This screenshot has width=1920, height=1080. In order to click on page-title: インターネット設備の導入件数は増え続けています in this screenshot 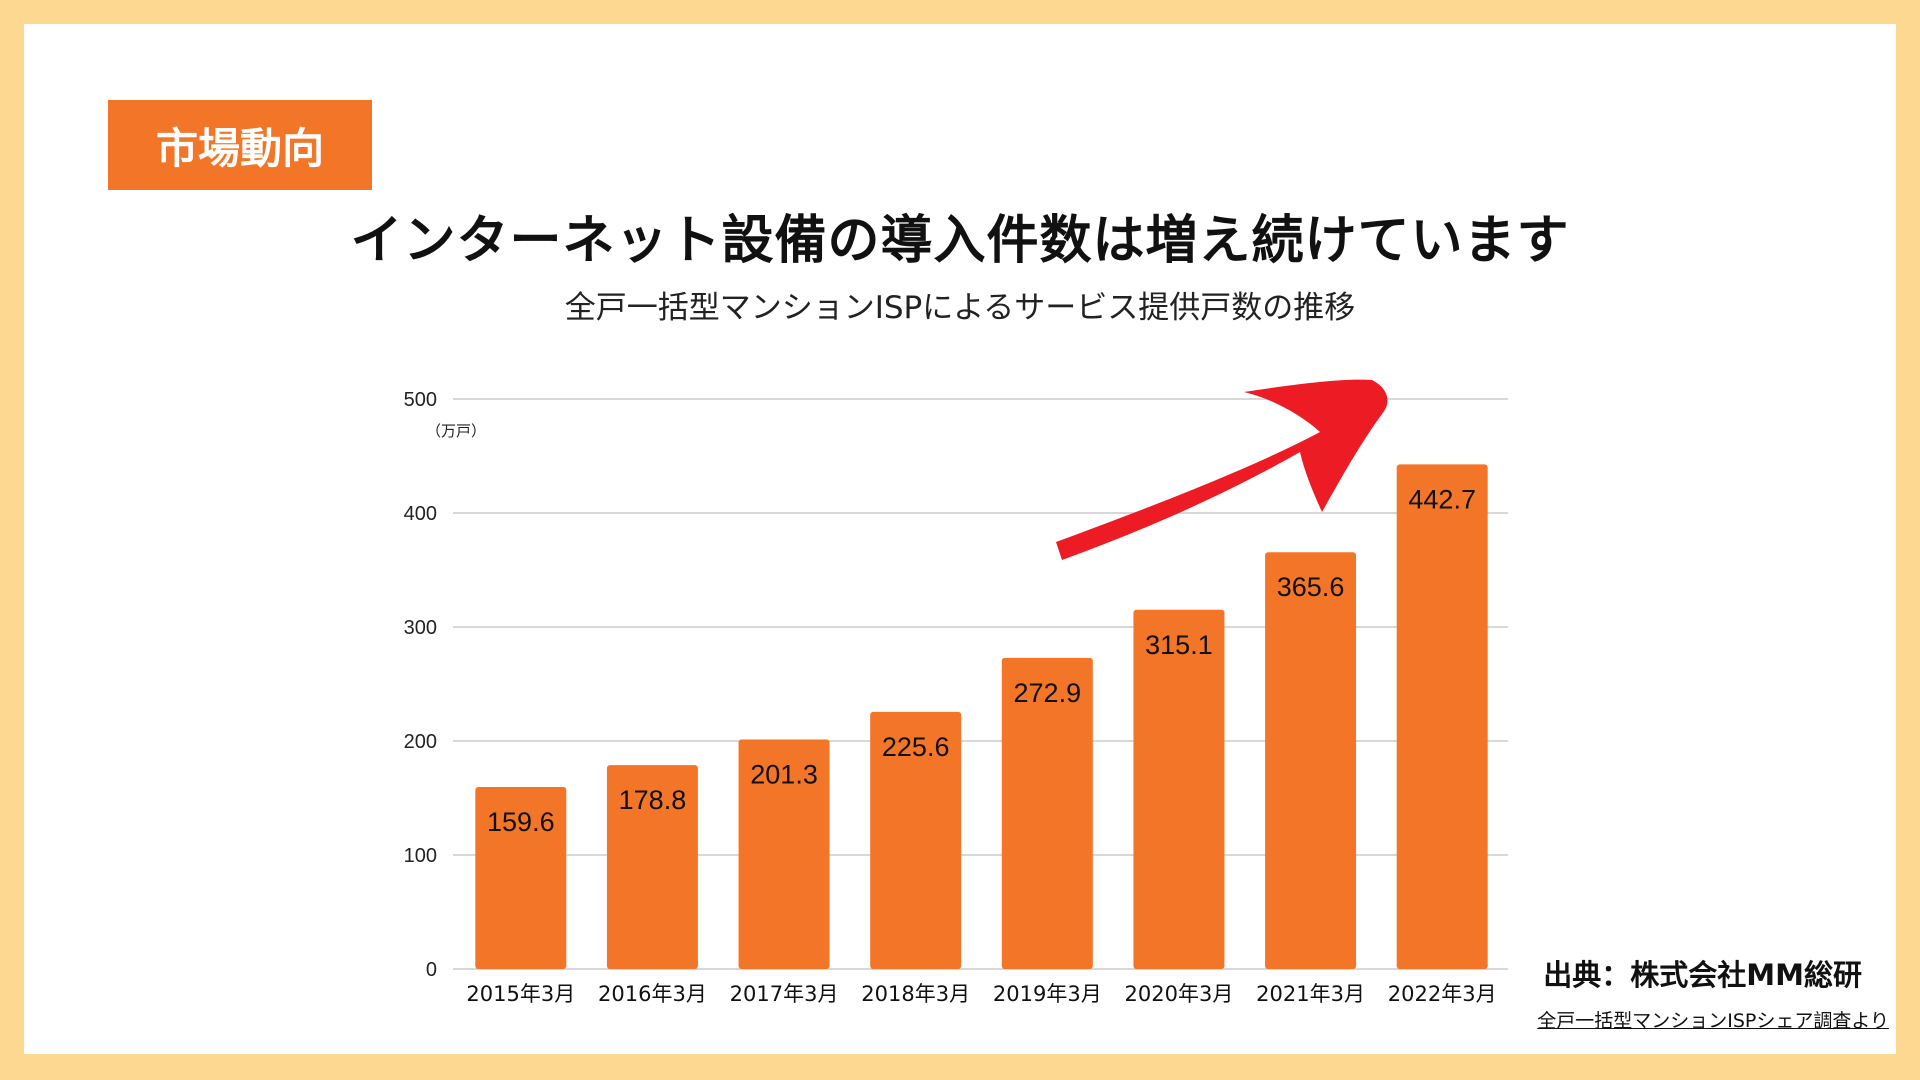, I will do `click(960, 241)`.